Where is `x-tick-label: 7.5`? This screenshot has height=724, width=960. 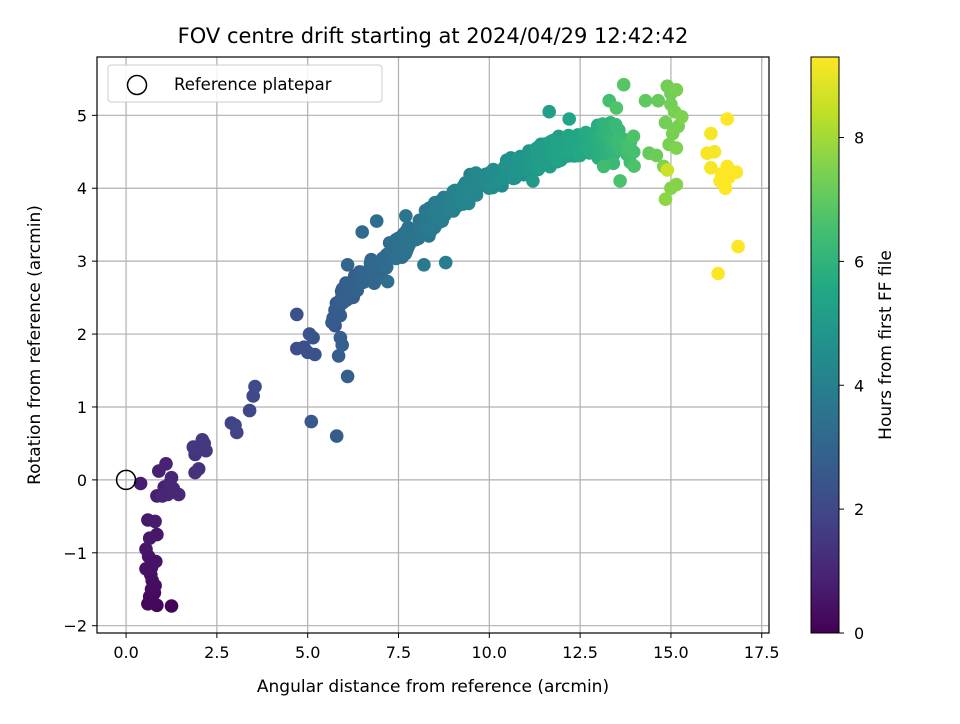
x-tick-label: 7.5 is located at coordinates (398, 652).